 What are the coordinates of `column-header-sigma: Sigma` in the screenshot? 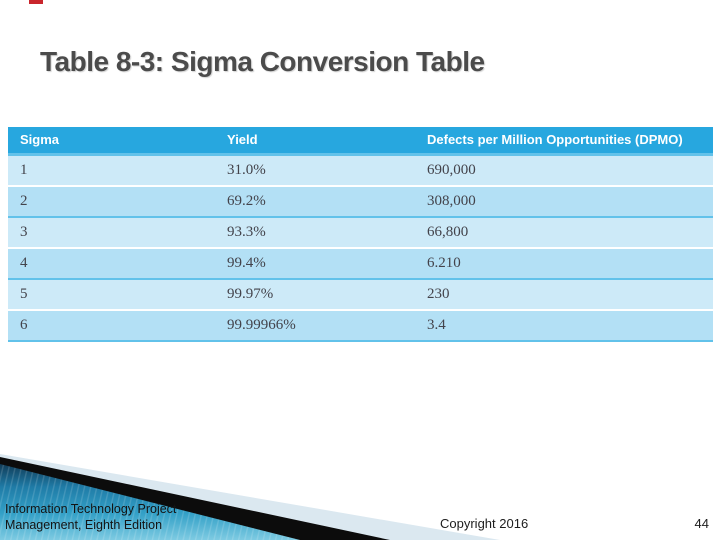 It's located at (40, 139).